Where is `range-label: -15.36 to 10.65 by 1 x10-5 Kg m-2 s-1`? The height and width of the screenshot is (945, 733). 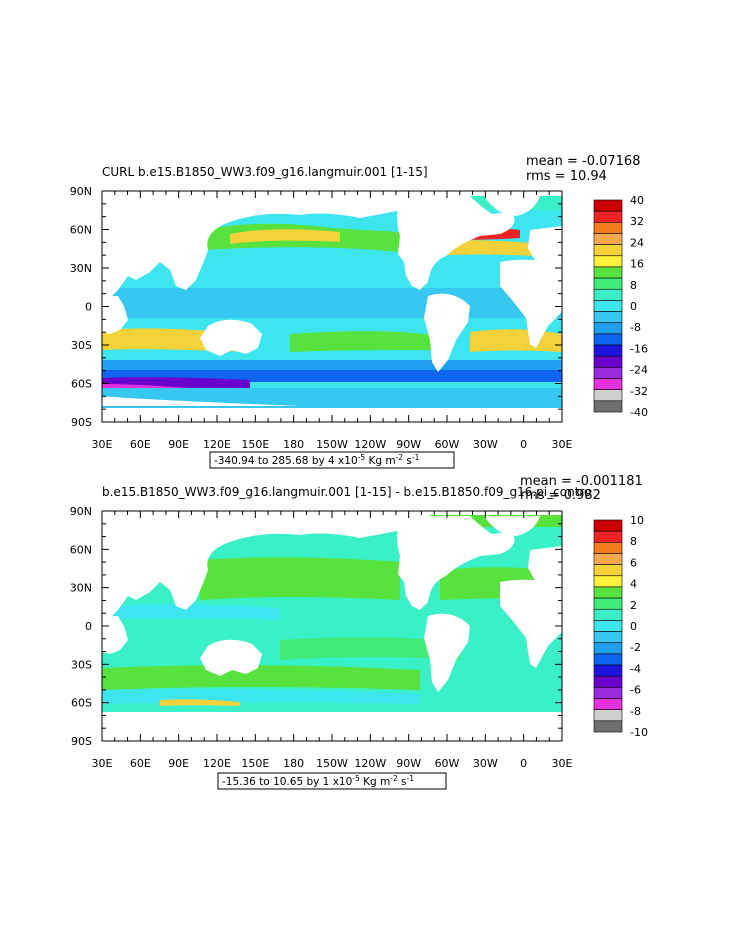 range-label: -15.36 to 10.65 by 1 x10-5 Kg m-2 s-1 is located at coordinates (318, 781).